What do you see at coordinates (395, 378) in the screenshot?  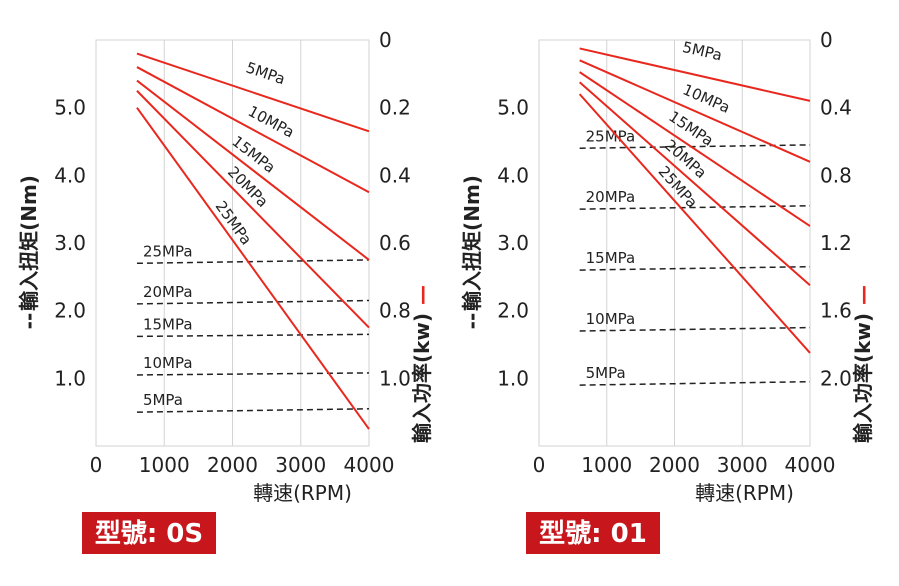 I see `right-tick-label: 1.0` at bounding box center [395, 378].